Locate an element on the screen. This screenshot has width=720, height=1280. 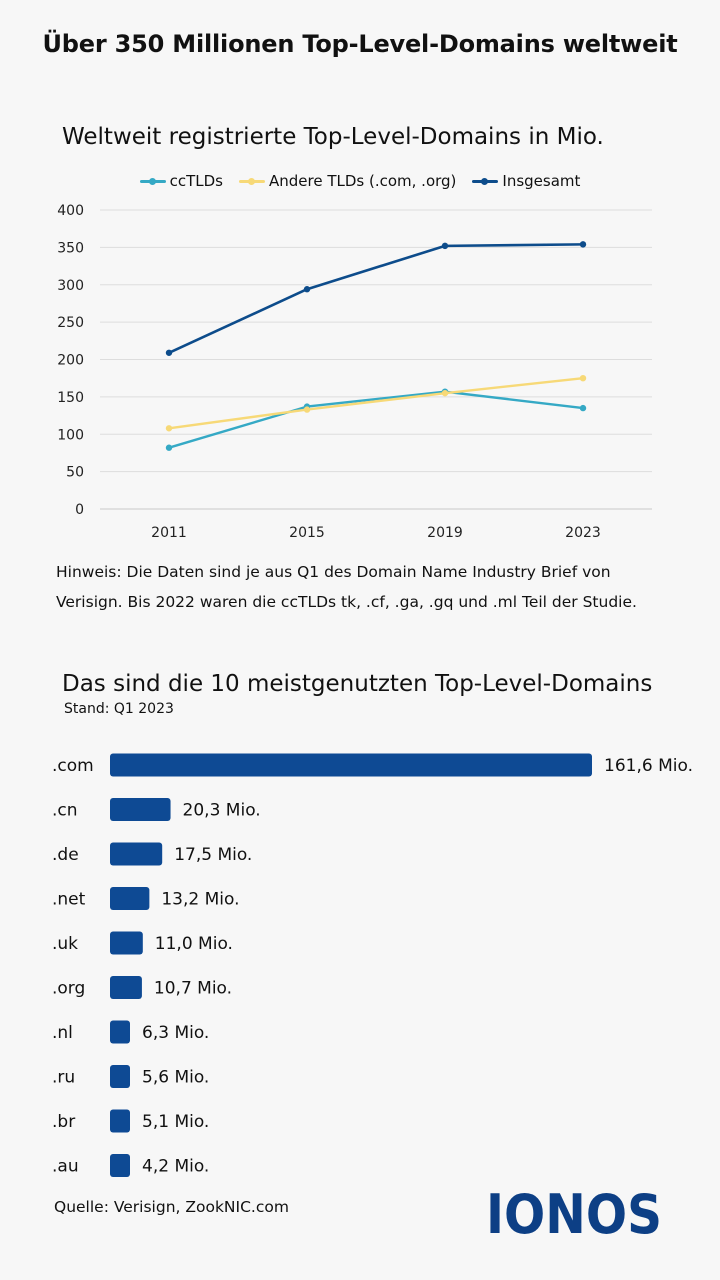
logo-text: IONOS is located at coordinates (574, 1213).